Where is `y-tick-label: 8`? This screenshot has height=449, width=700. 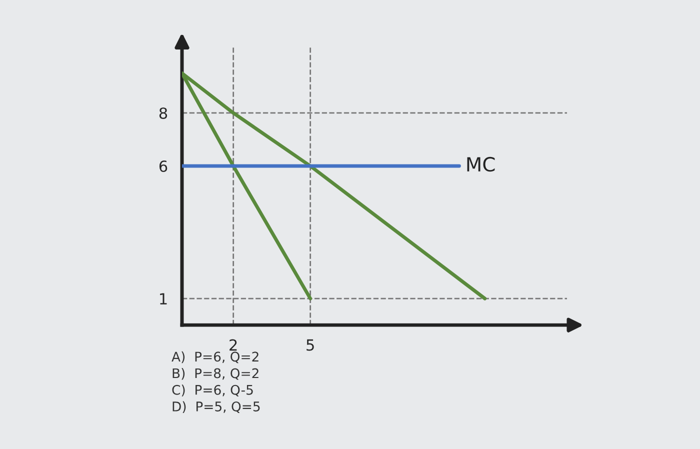
y-tick-label: 8 is located at coordinates (163, 113).